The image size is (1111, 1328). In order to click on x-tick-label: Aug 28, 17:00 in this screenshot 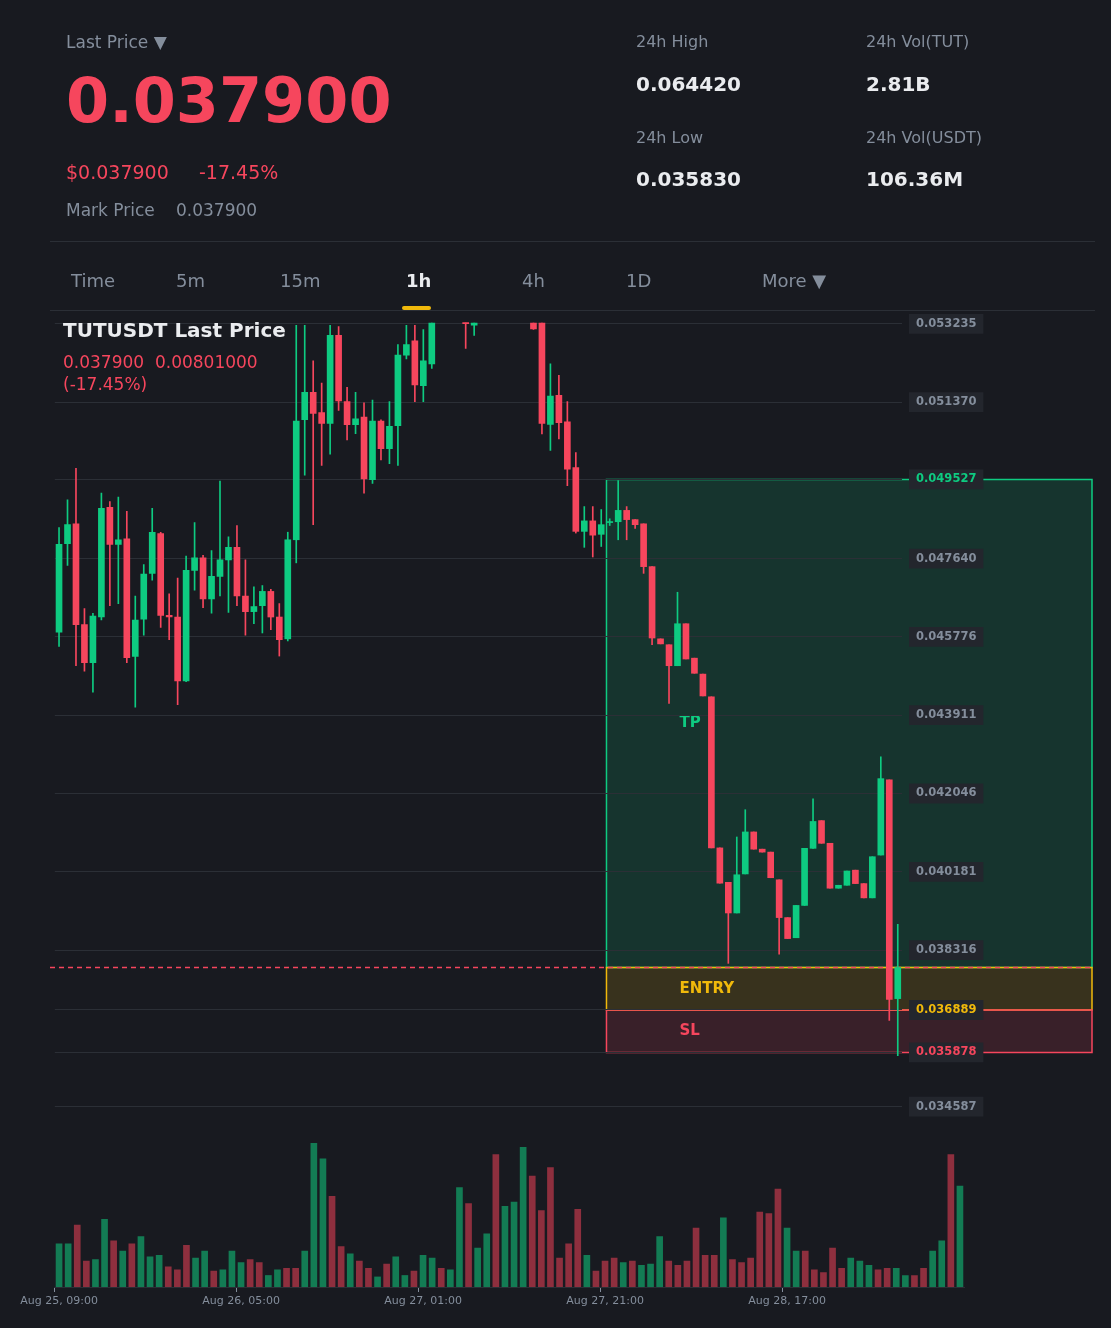, I will do `click(787, 1301)`.